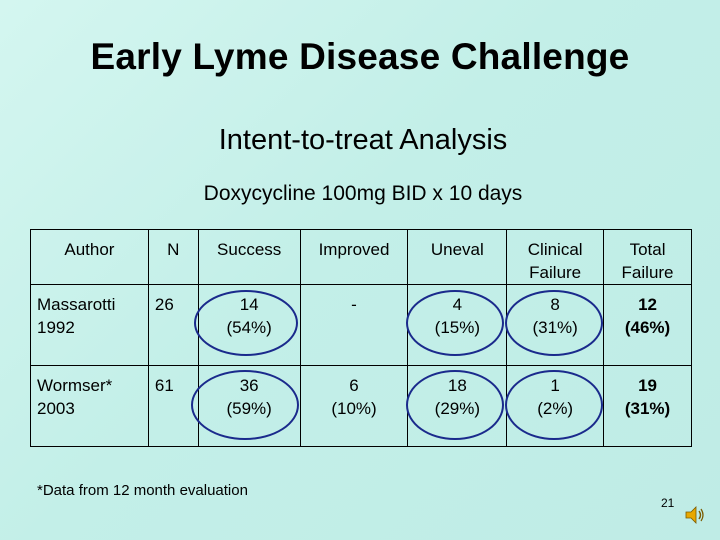 The height and width of the screenshot is (540, 720). I want to click on highlight-oval-uneval-2003, so click(455, 405).